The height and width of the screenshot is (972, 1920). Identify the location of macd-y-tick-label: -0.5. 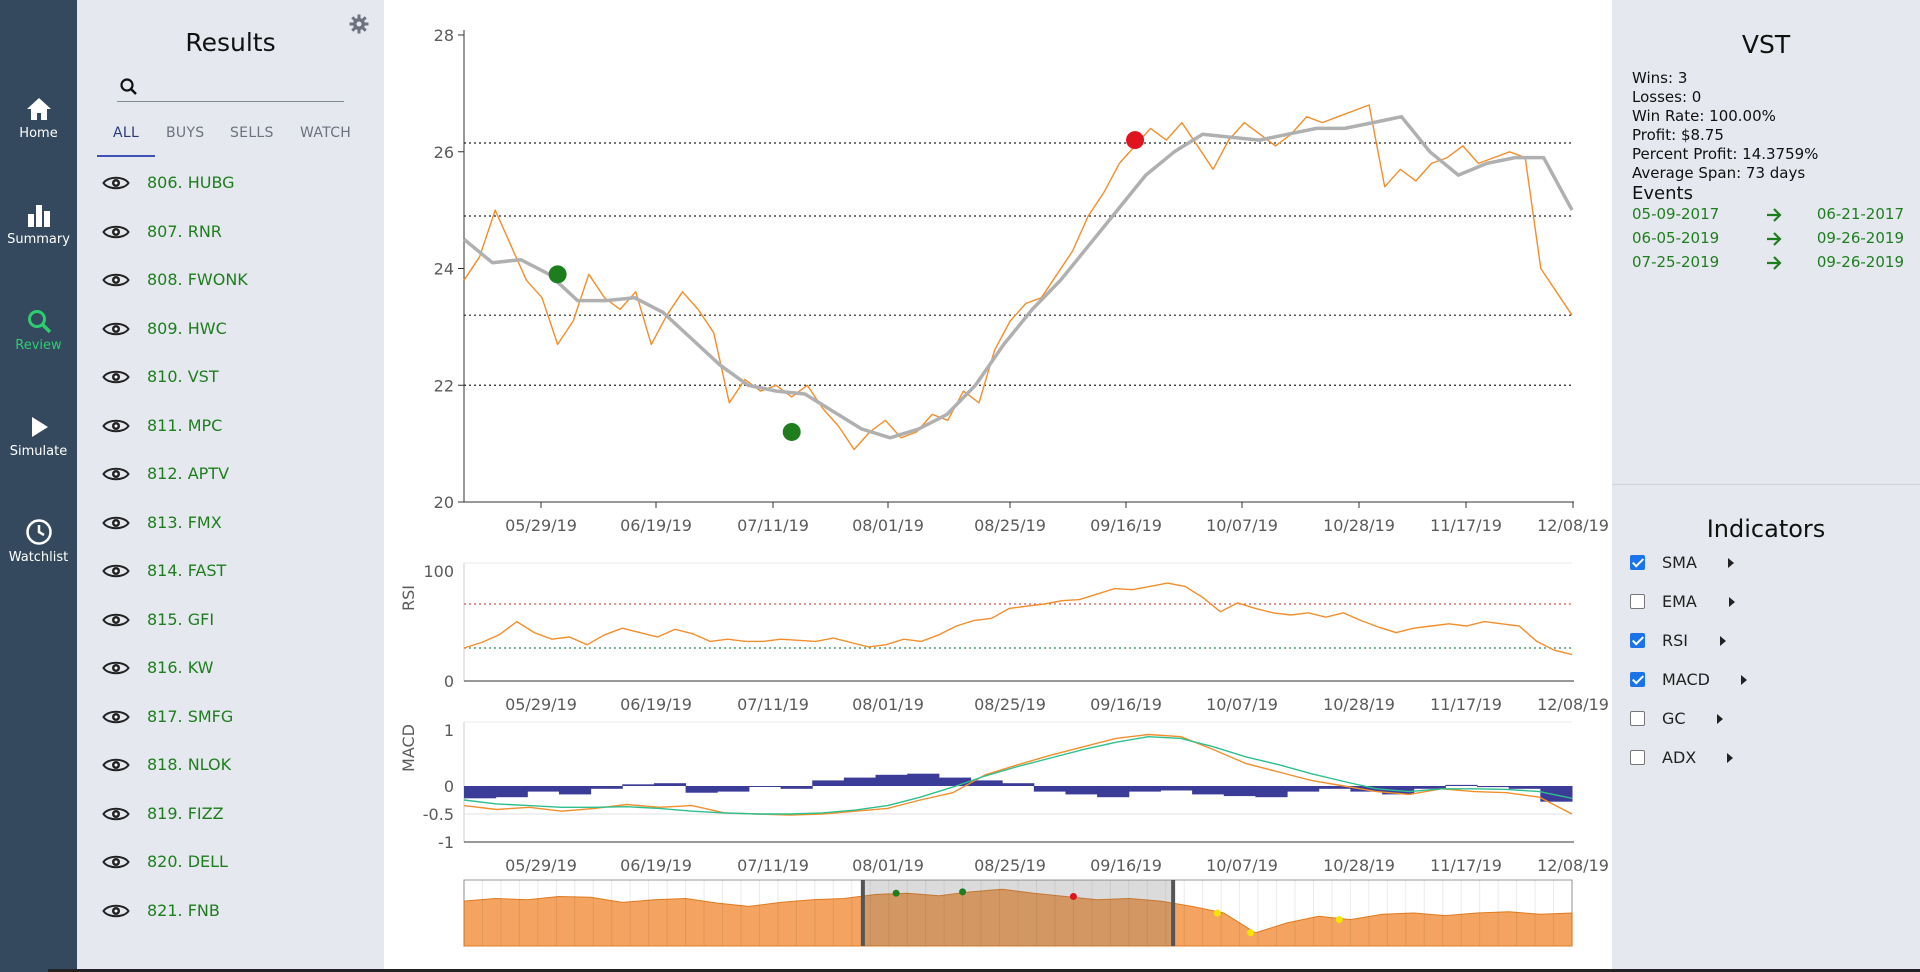
(438, 814).